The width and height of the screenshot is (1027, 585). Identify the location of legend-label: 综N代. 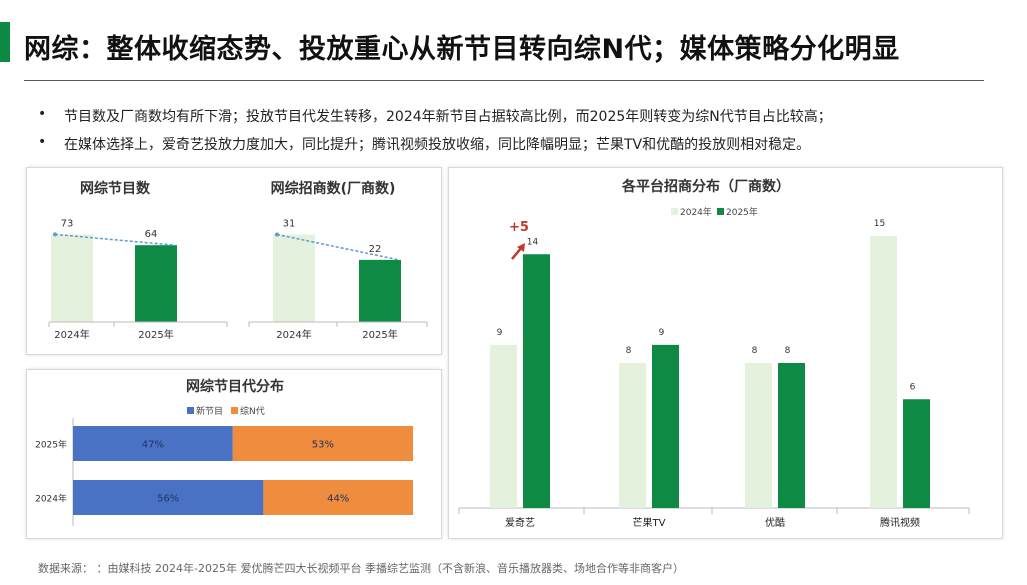
(252, 411).